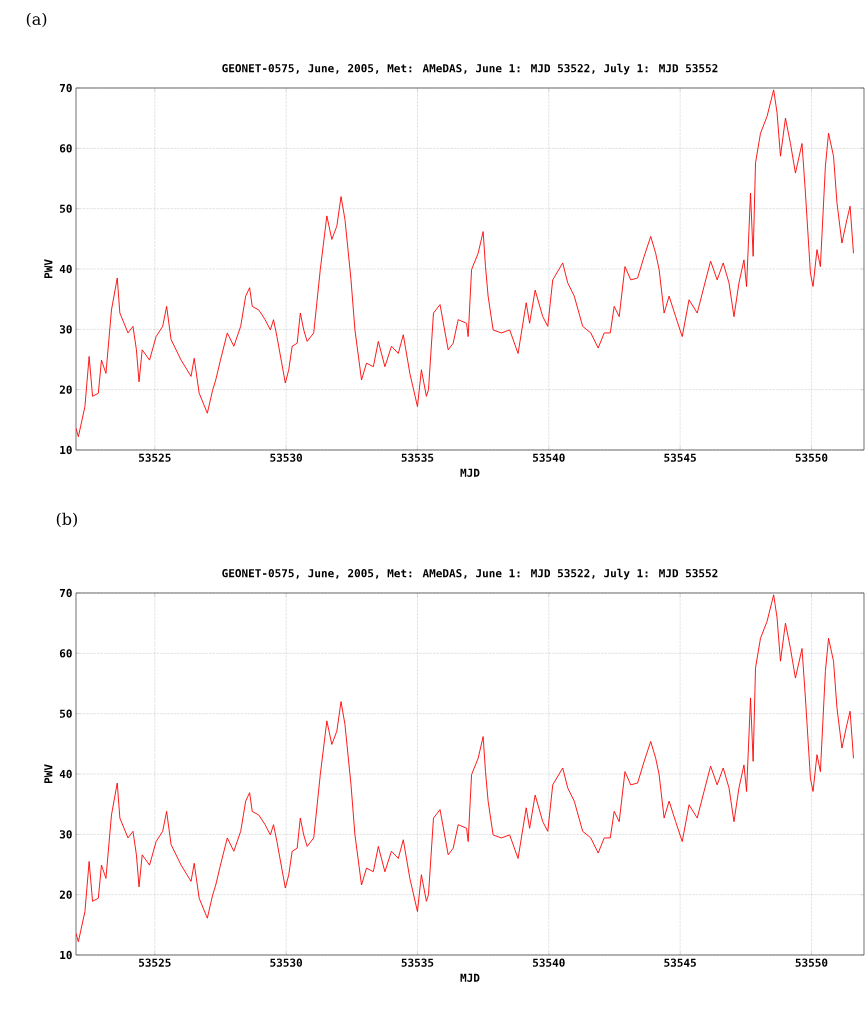 The image size is (866, 1010). I want to click on text: (b), so click(66, 520).